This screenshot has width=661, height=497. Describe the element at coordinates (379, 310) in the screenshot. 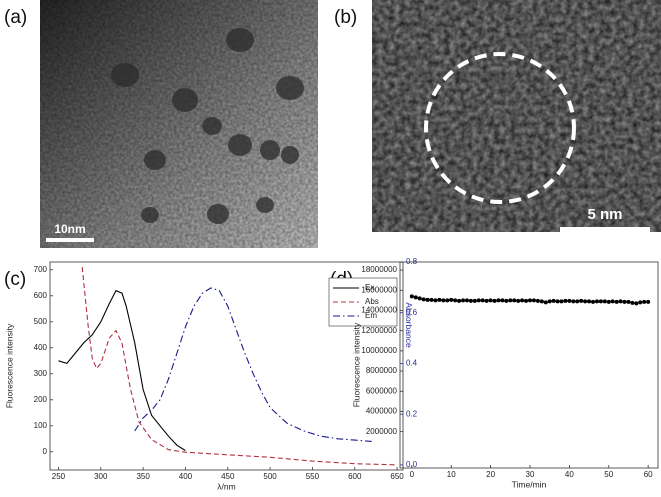

I see `y-tick-label: 14000000` at that location.